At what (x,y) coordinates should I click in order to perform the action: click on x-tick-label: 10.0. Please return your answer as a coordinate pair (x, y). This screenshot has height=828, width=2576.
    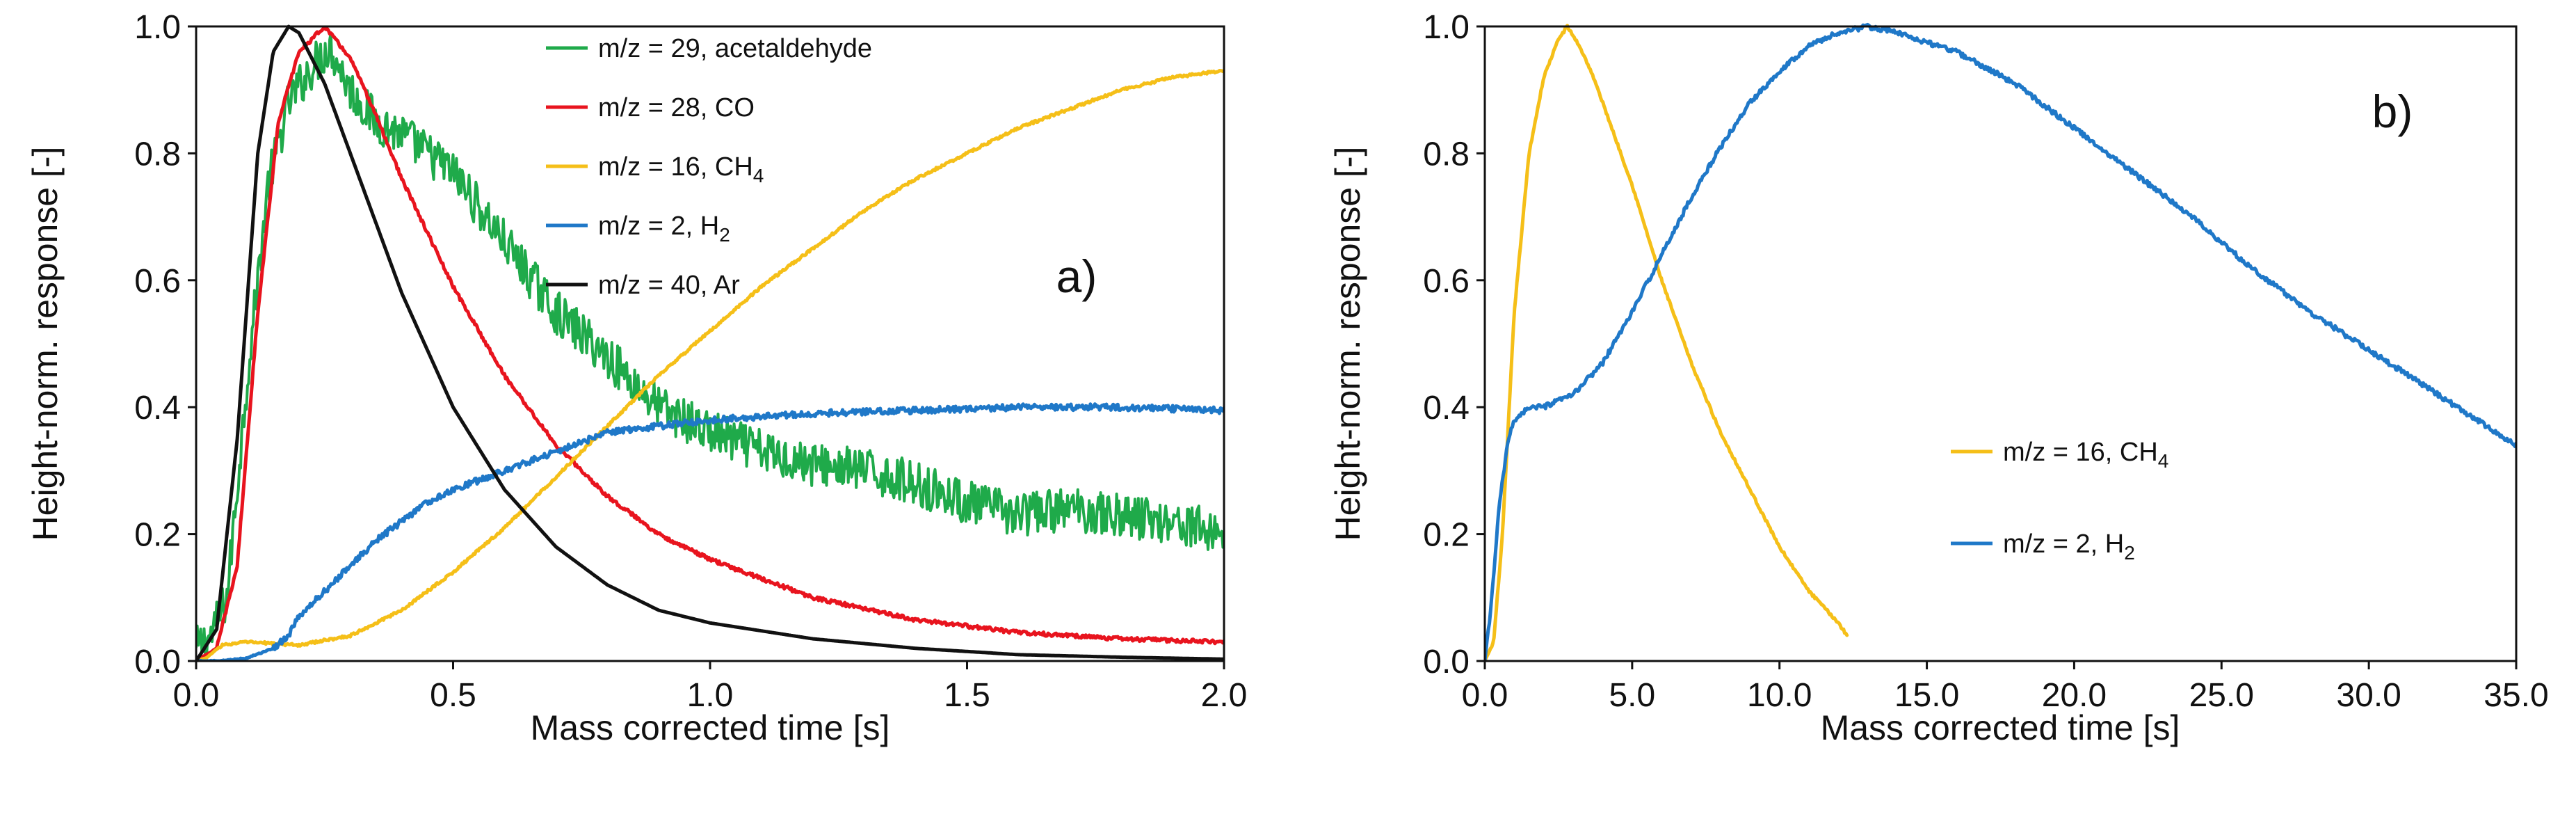
    Looking at the image, I should click on (1779, 695).